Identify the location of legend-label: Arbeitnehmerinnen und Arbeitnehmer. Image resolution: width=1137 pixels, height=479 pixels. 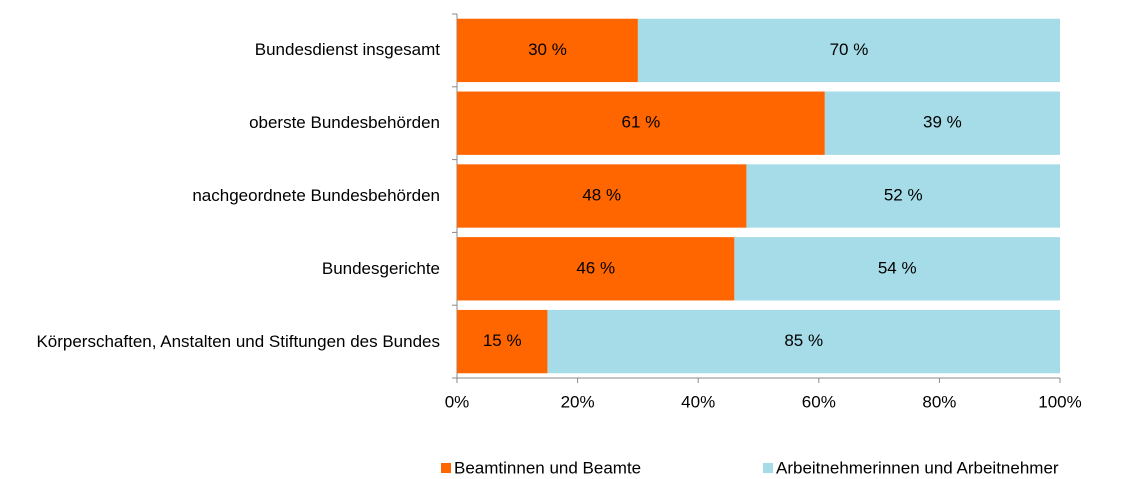
(917, 467).